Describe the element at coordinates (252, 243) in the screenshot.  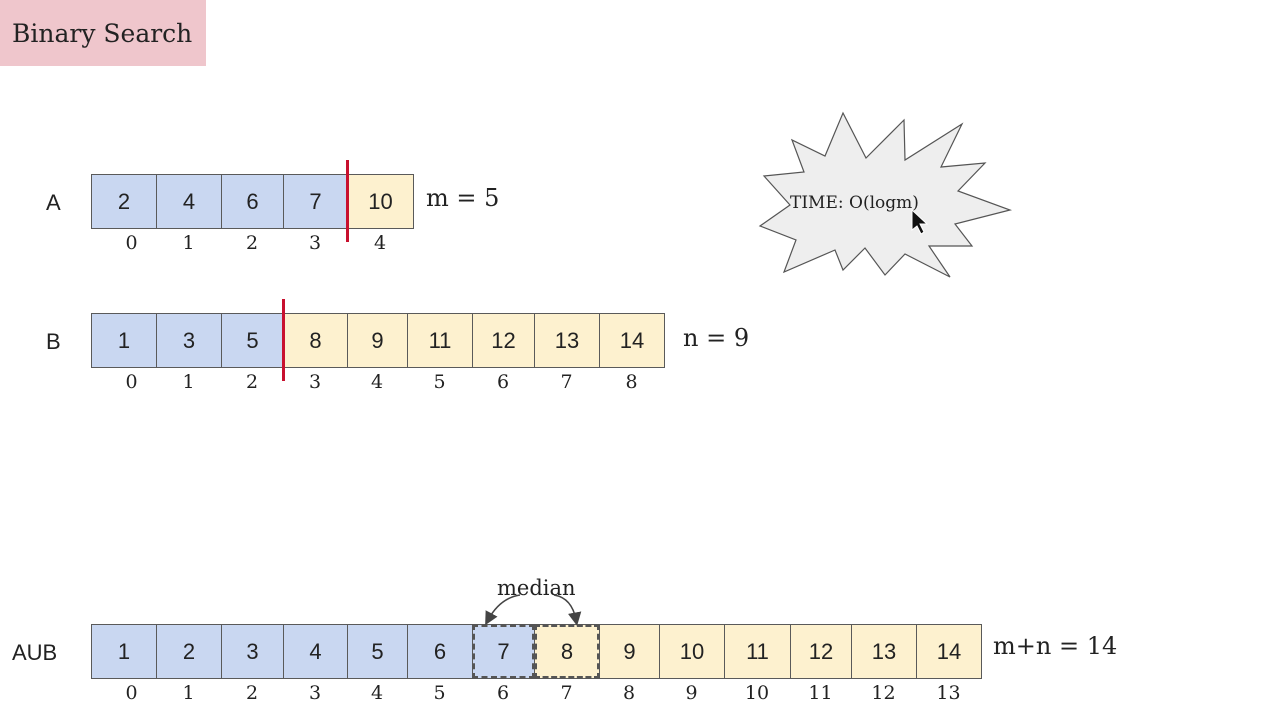
I see `array-a-index-label: 2` at that location.